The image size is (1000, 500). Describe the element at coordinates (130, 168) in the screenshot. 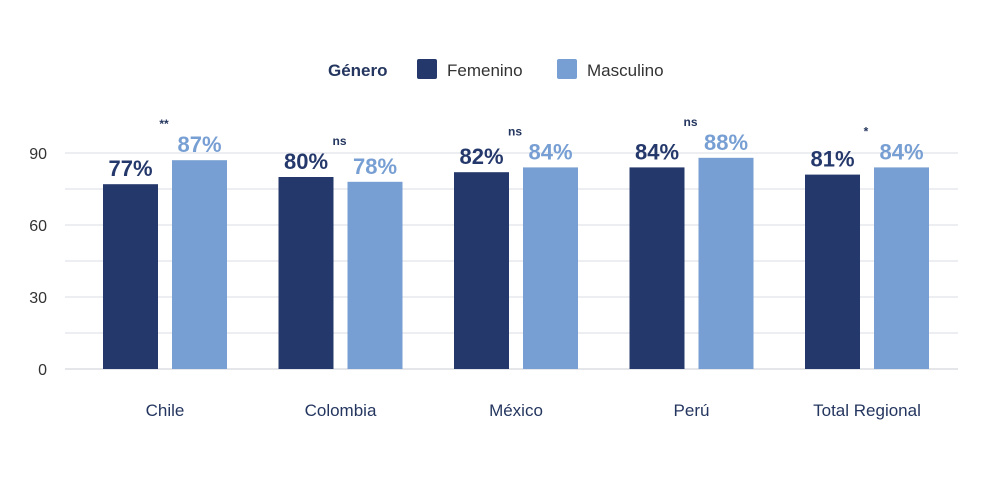

I see `data-label-femenino: 77%` at that location.